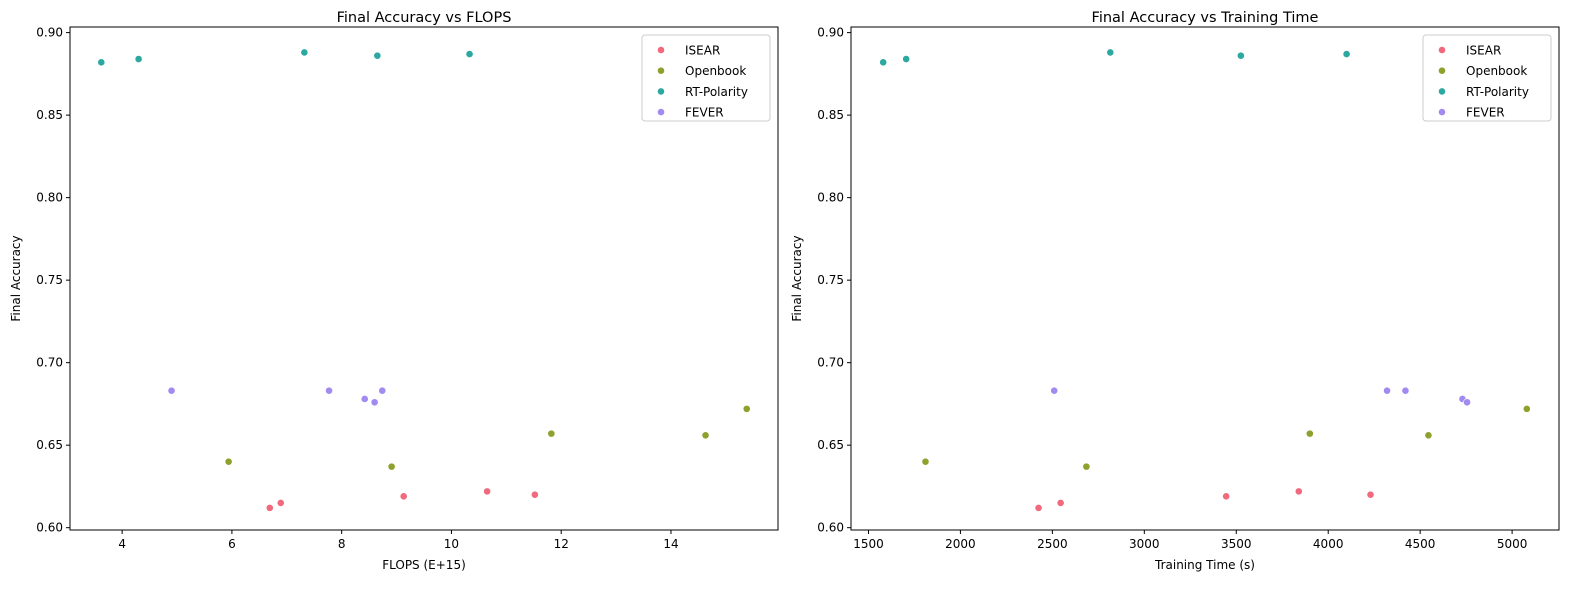 The image size is (1589, 594). Describe the element at coordinates (1512, 544) in the screenshot. I see `x-tick-label: 5000` at that location.